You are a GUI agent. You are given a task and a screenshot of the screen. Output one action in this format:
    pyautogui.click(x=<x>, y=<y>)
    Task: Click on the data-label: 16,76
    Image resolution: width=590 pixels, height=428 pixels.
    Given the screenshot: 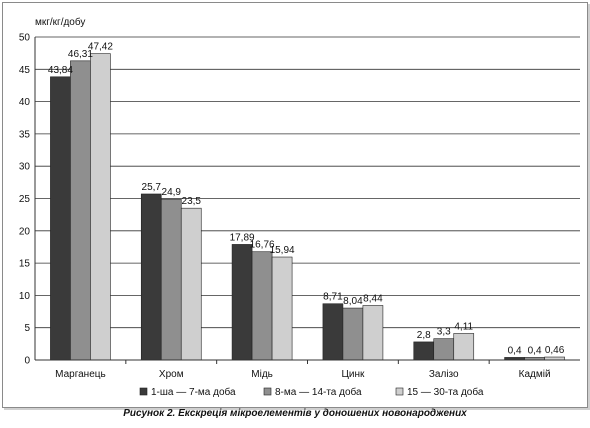 What is the action you would take?
    pyautogui.click(x=262, y=245)
    